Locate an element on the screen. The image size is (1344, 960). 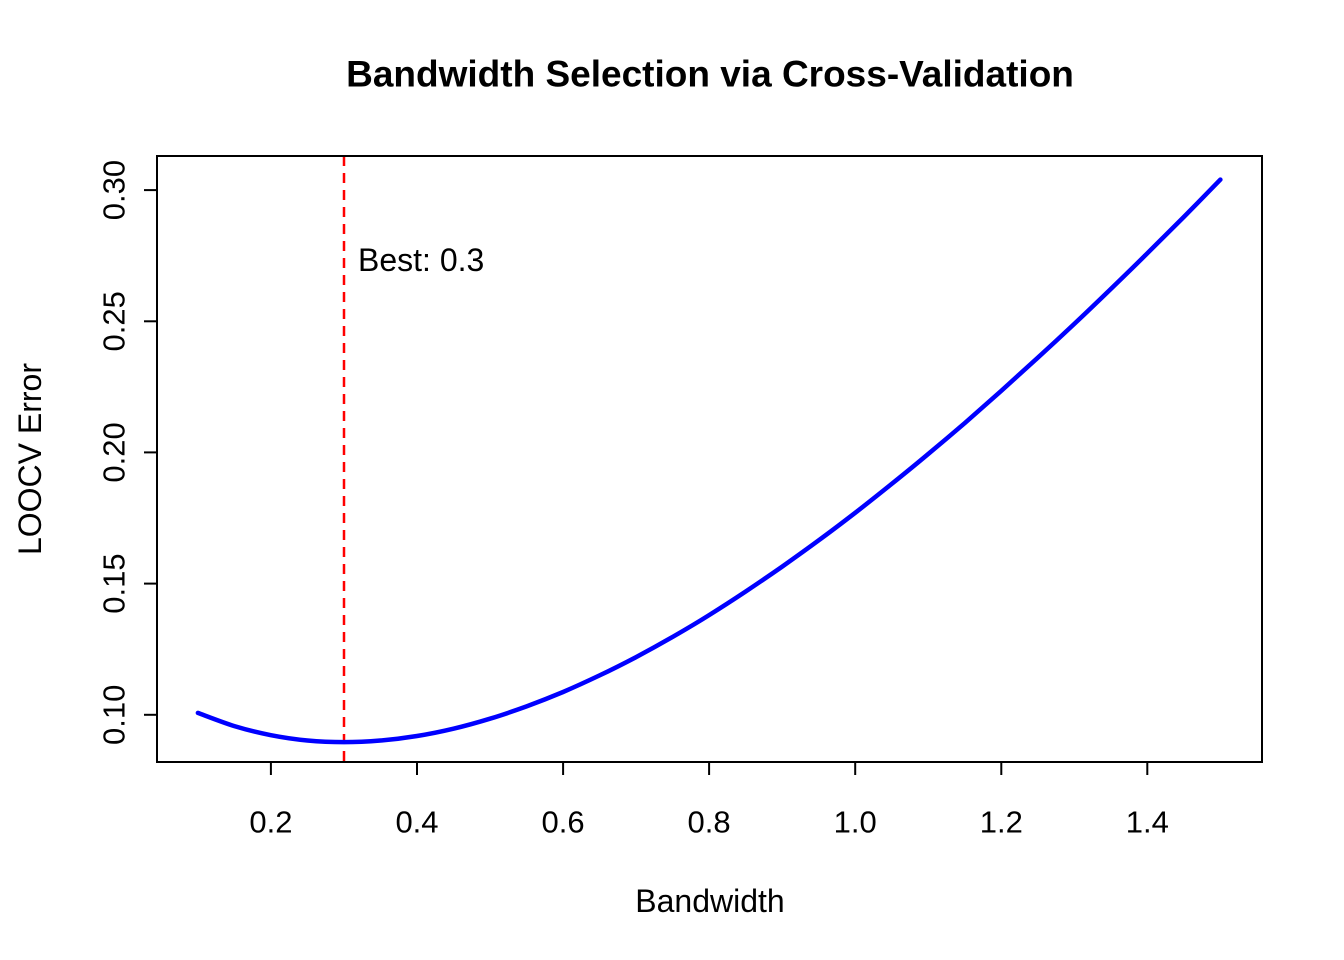
y-axis-label: LOOCV Error is located at coordinates (30, 459).